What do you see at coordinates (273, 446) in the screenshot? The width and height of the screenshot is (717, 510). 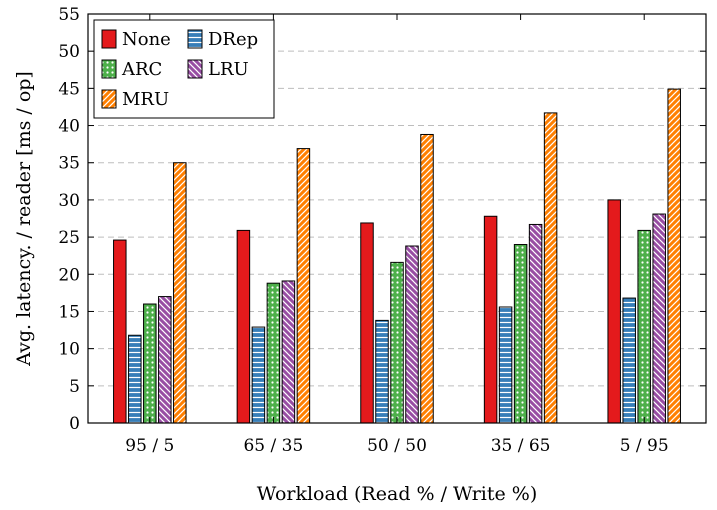 I see `x-tick-label: 65 / 35` at bounding box center [273, 446].